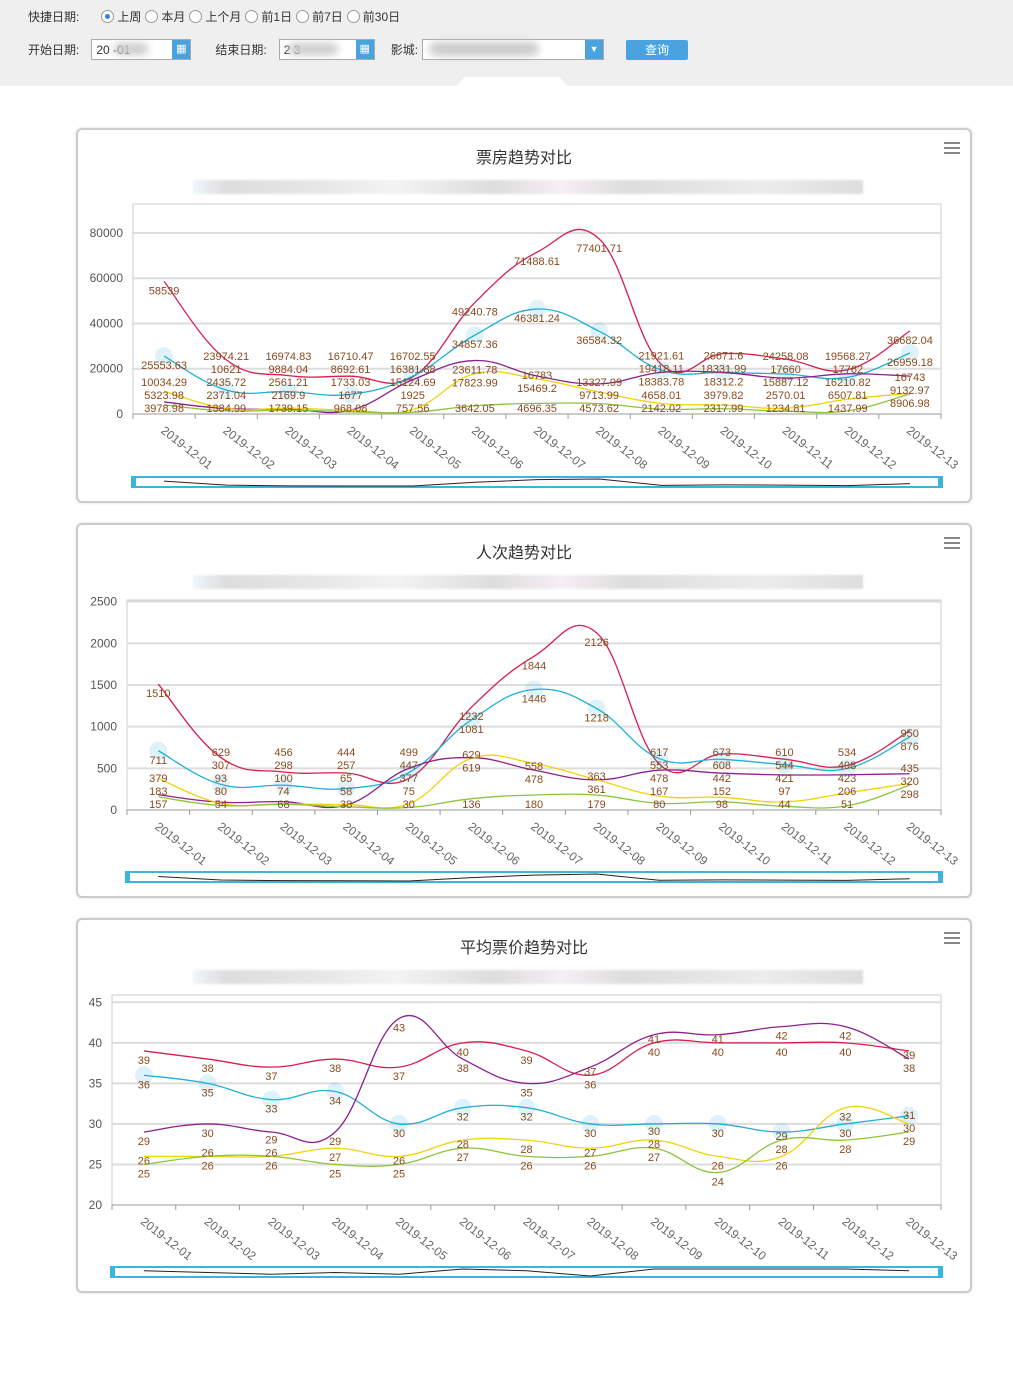  I want to click on quick-date-option-label: 本月, so click(173, 17).